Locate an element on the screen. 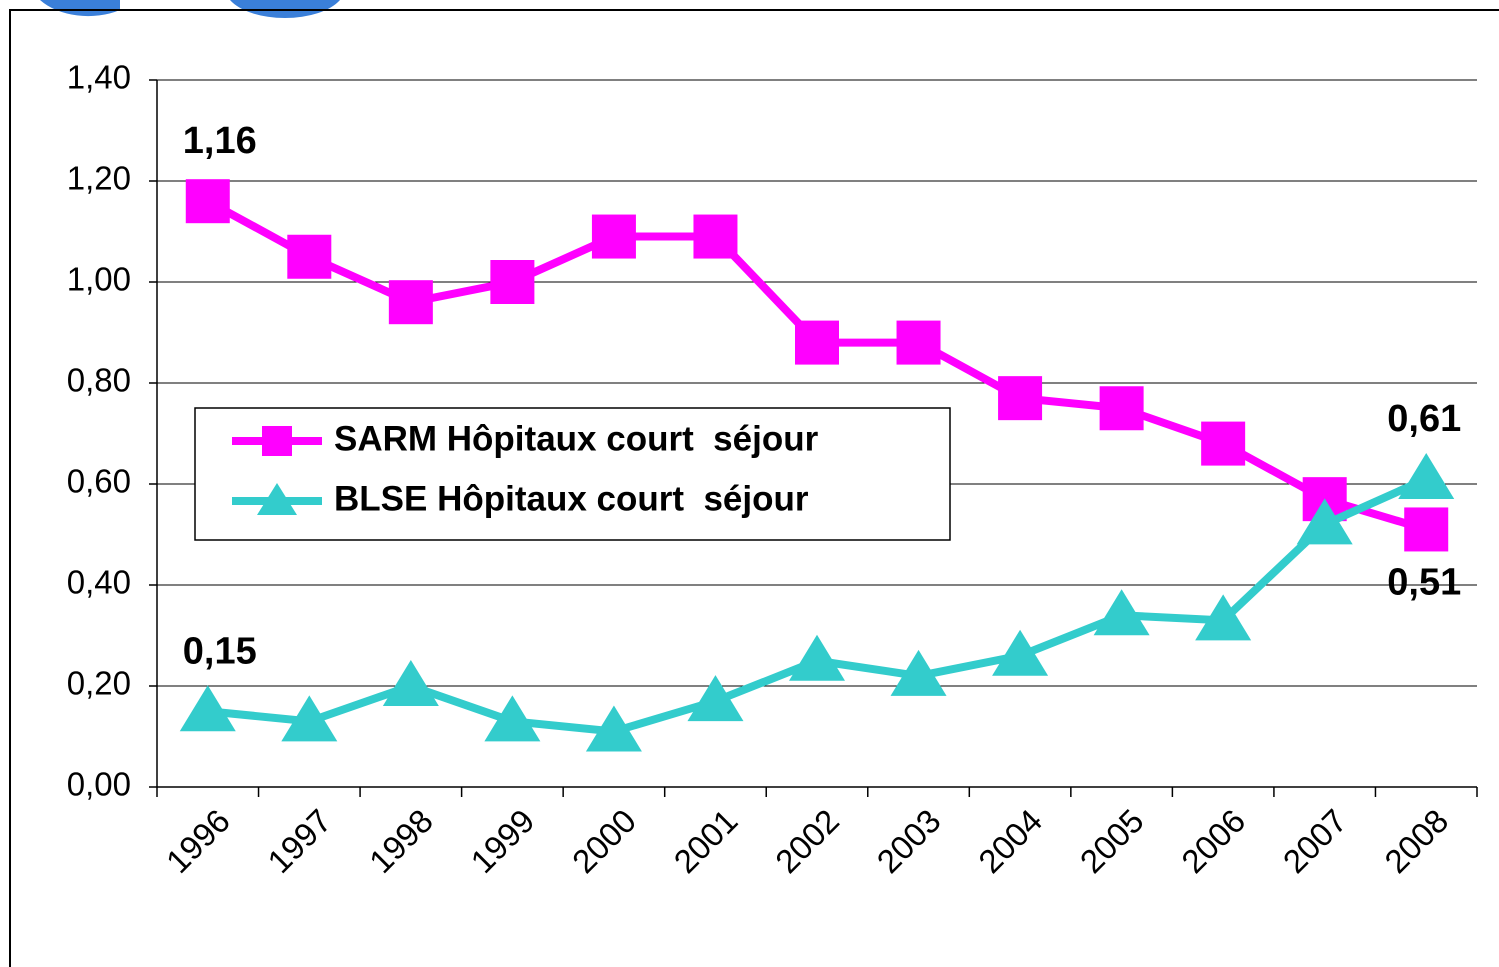 This screenshot has height=967, width=1499. x-tick-label: 2000 is located at coordinates (604, 841).